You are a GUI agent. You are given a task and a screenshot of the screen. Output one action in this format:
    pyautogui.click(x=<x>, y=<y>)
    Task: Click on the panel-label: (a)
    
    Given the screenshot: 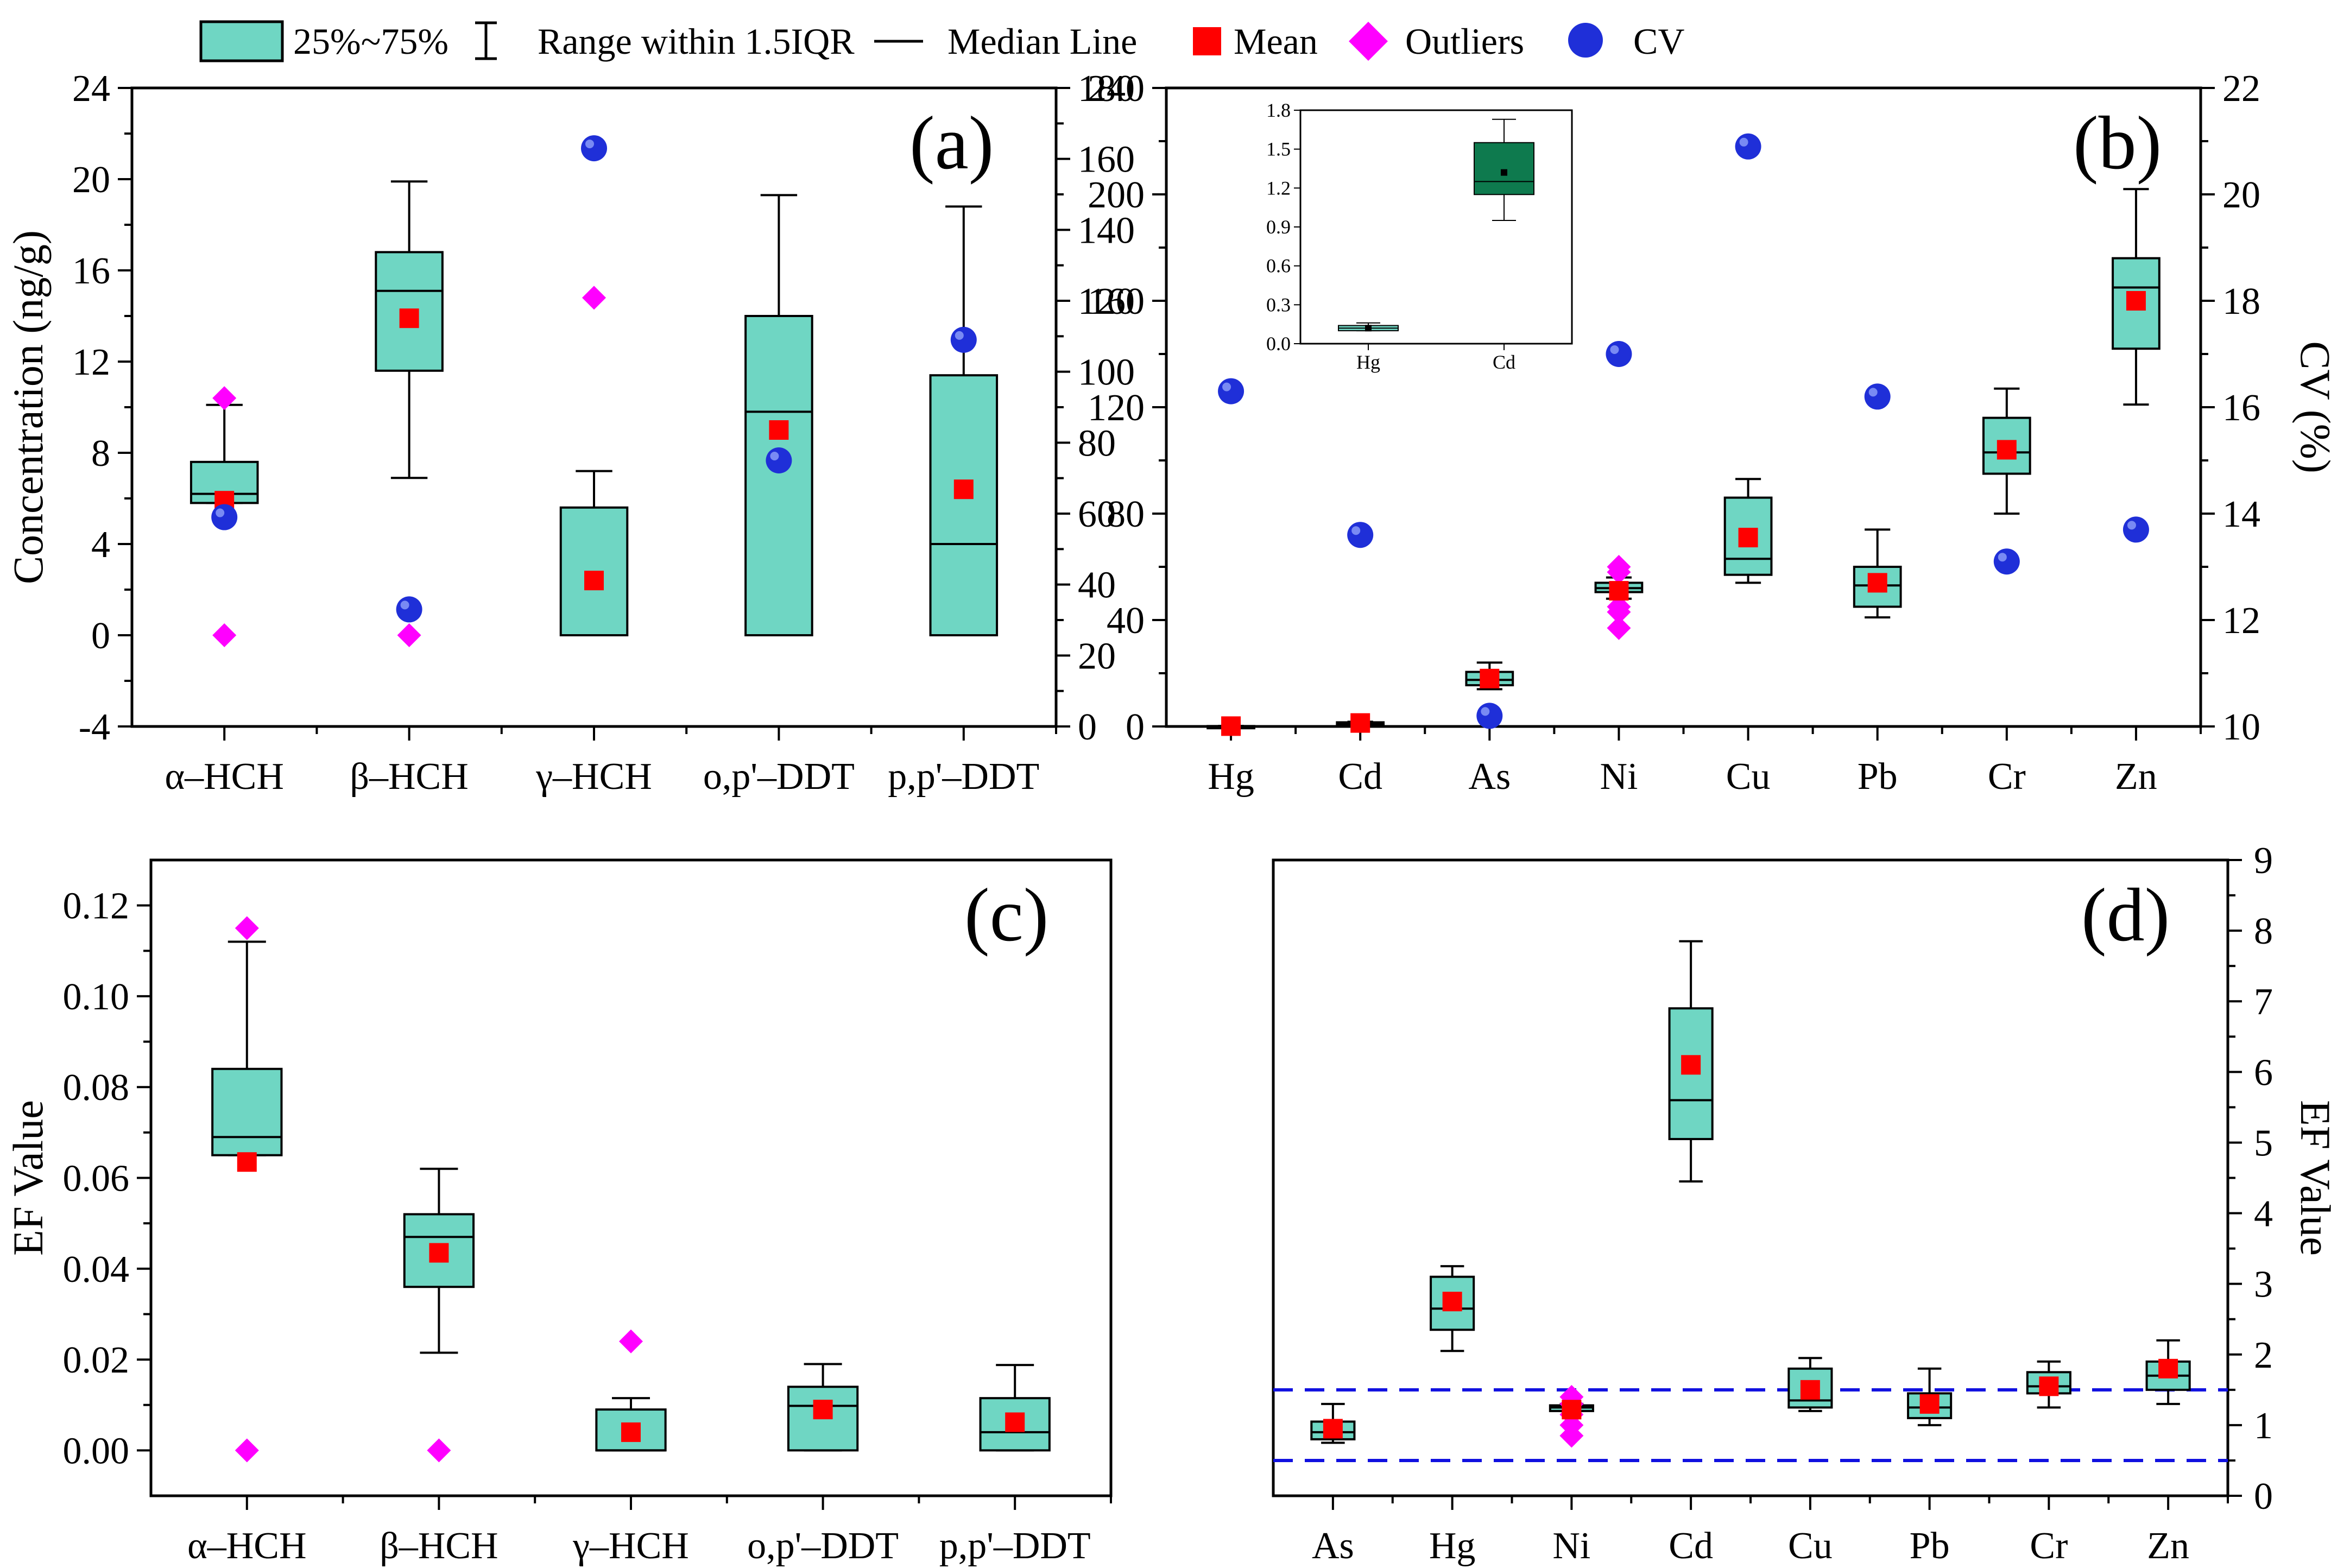 What is the action you would take?
    pyautogui.click(x=951, y=143)
    